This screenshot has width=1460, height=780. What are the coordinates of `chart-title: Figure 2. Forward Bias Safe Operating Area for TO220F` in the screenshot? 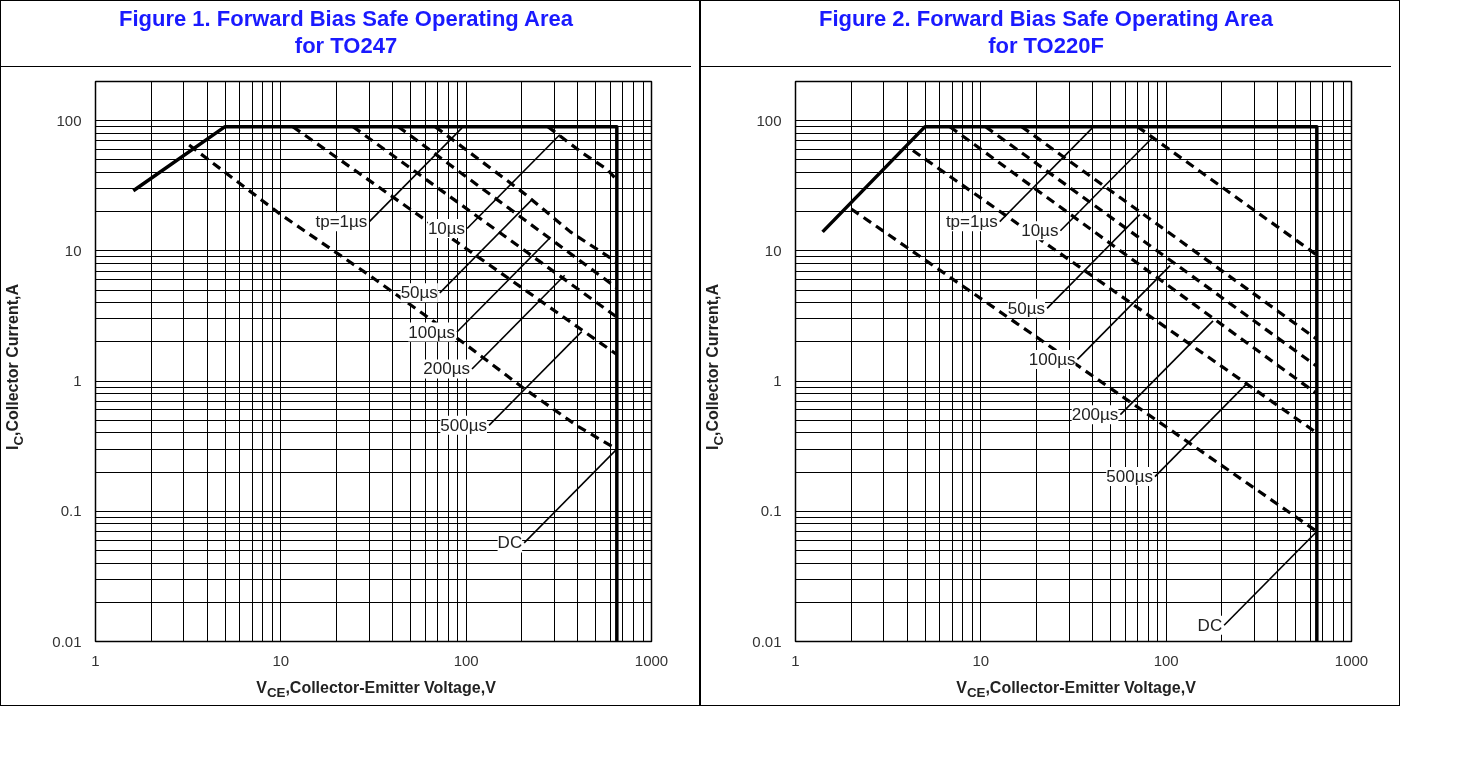 It's located at (1046, 32).